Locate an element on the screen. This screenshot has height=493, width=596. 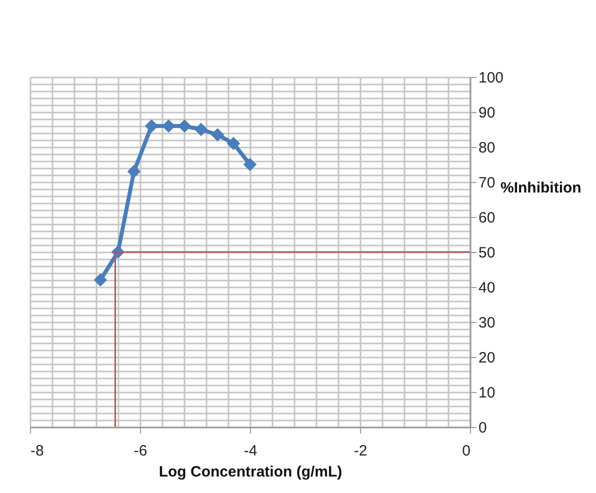
x-tick-label: -8 is located at coordinates (37, 451).